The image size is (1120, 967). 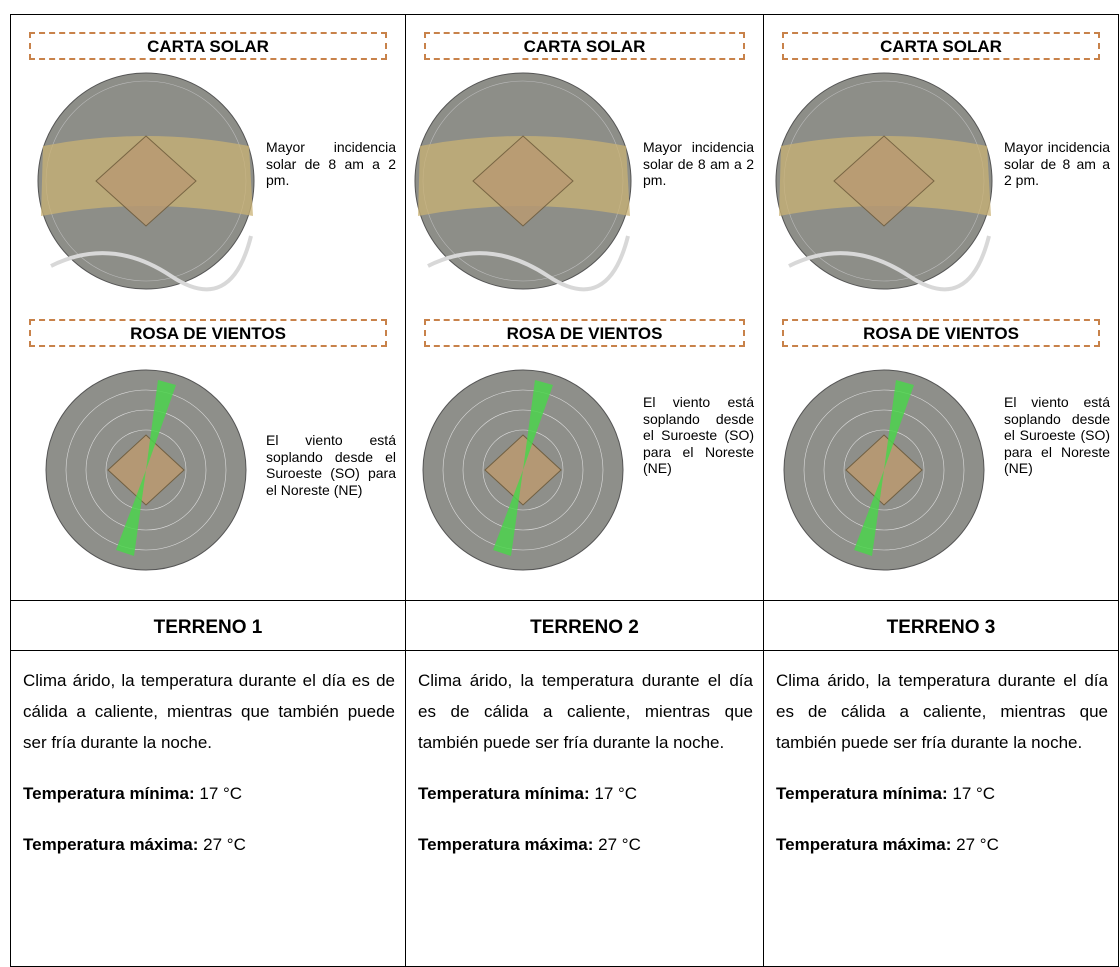 I want to click on terrain-title: TERRENO 3, so click(x=941, y=627).